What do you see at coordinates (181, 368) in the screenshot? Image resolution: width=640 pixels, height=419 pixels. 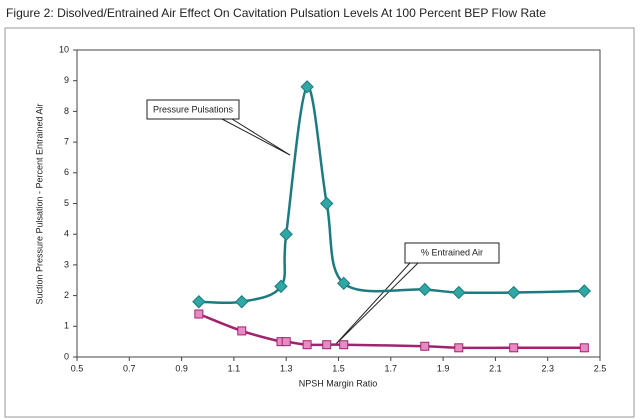 I see `x-tick-label: 0.9` at bounding box center [181, 368].